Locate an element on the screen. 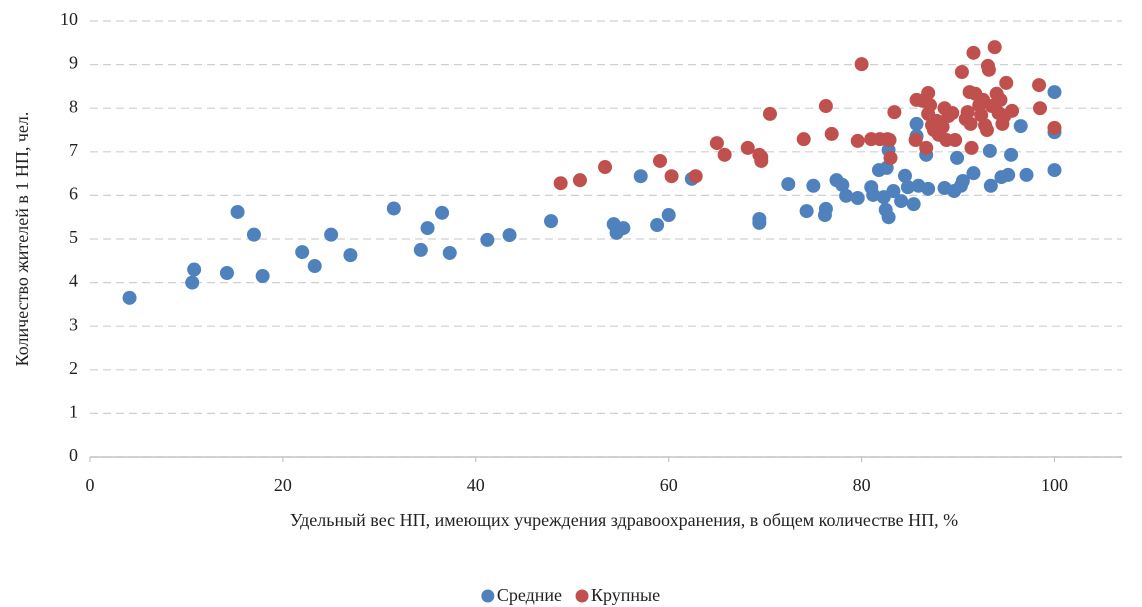 This screenshot has width=1142, height=607. y-tick-label: 5 is located at coordinates (73, 237).